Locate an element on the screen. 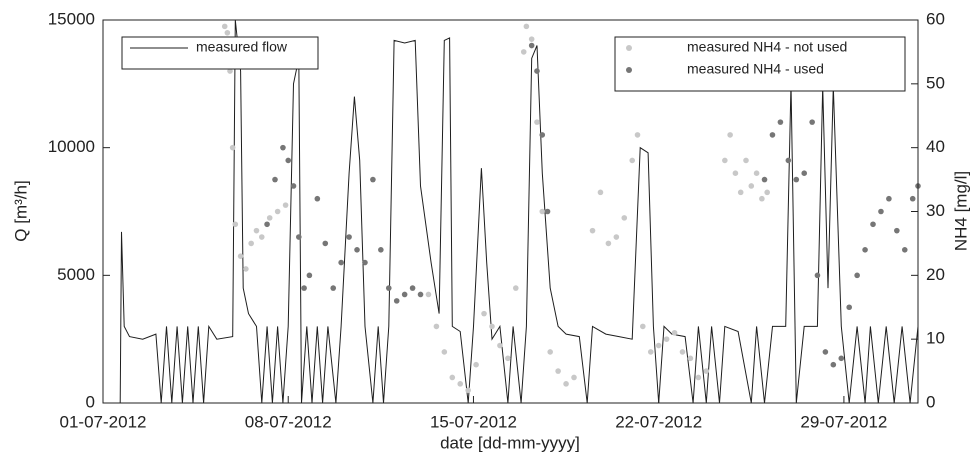 Image resolution: width=979 pixels, height=459 pixels. y2-axis-label: NH4 [mg/l] is located at coordinates (960, 211).